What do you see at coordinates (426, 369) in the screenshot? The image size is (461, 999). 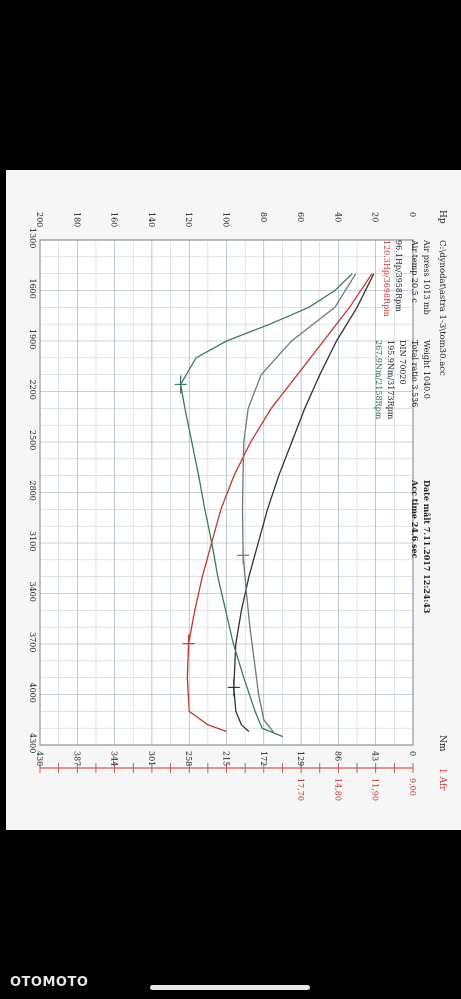 I see `weight: Weight 1040.0` at bounding box center [426, 369].